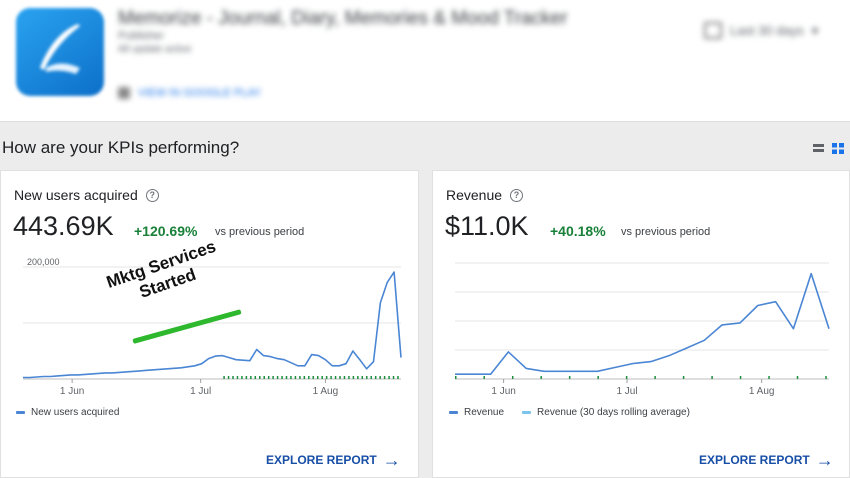 This screenshot has height=478, width=850. What do you see at coordinates (200, 93) in the screenshot?
I see `store-link-label: VIEW IN GOOGLE PLAY` at bounding box center [200, 93].